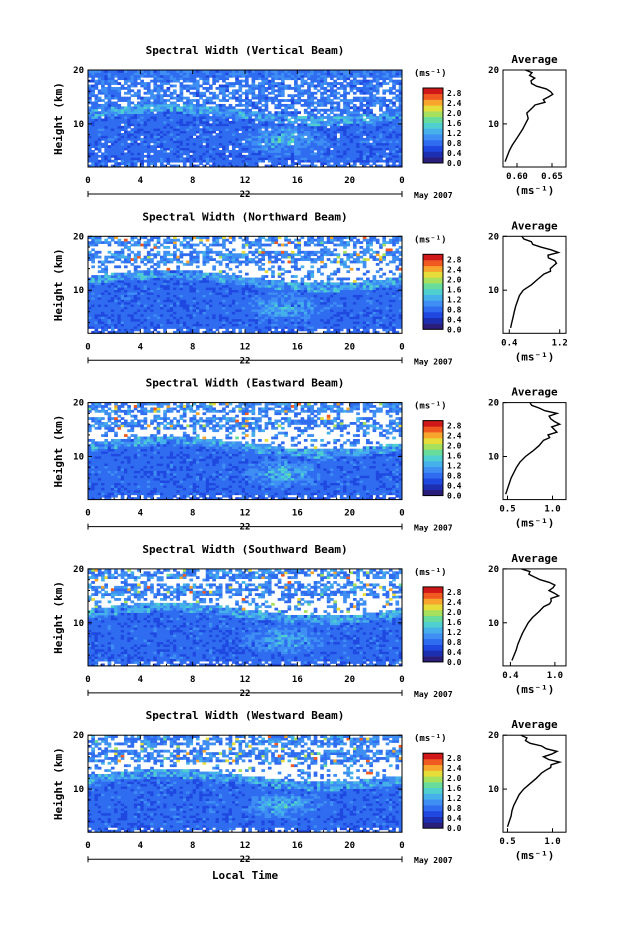 This screenshot has height=929, width=625. Describe the element at coordinates (245, 194) in the screenshot. I see `date-line-ends` at that location.